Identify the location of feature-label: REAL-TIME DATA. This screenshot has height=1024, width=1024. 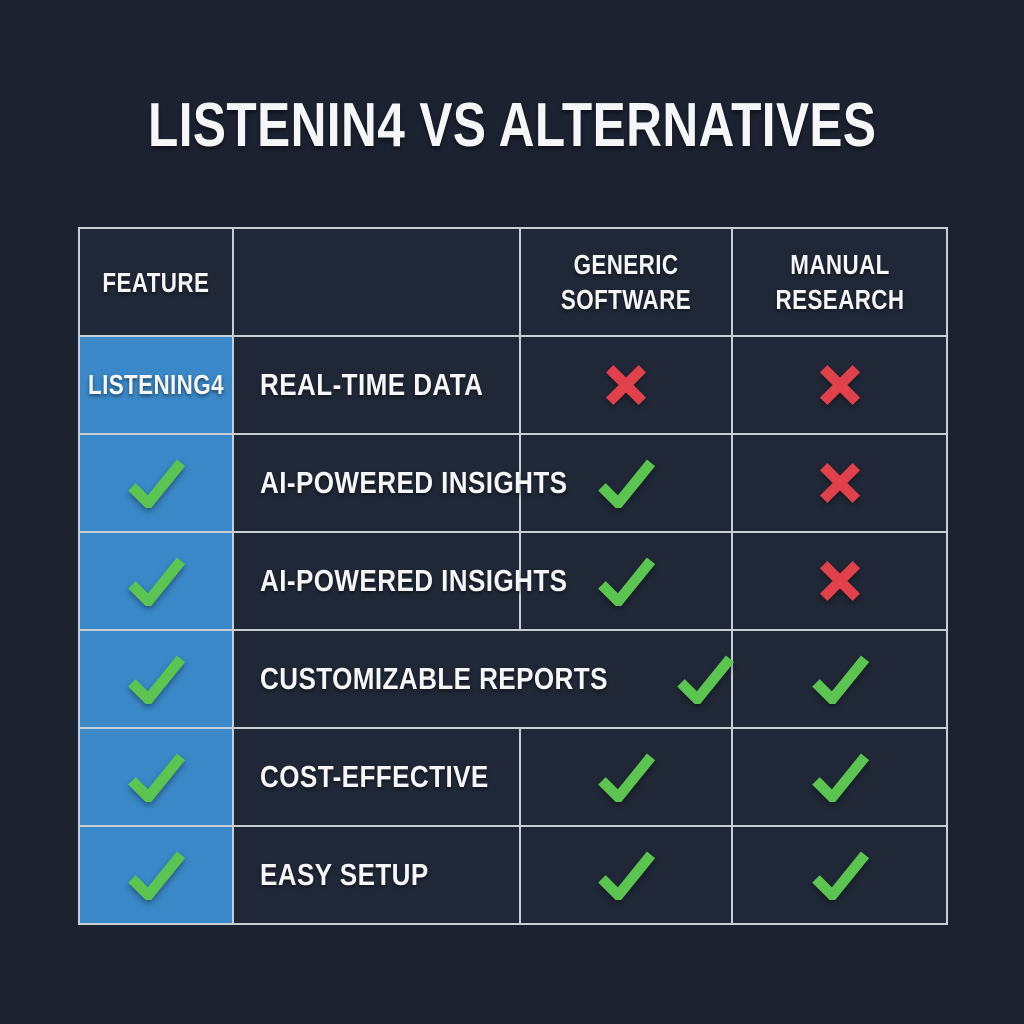
(372, 384).